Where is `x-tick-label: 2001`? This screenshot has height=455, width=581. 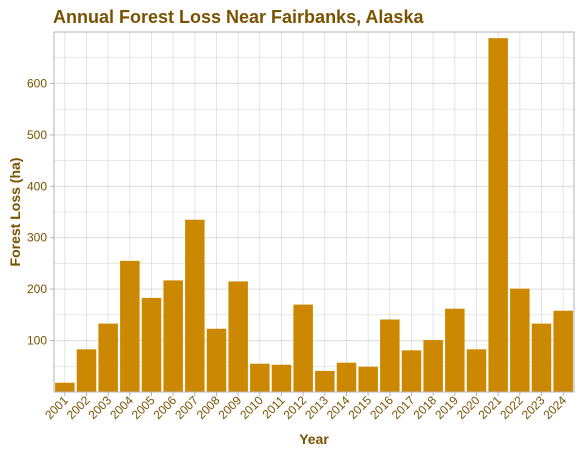
x-tick-label: 2001 is located at coordinates (56, 407).